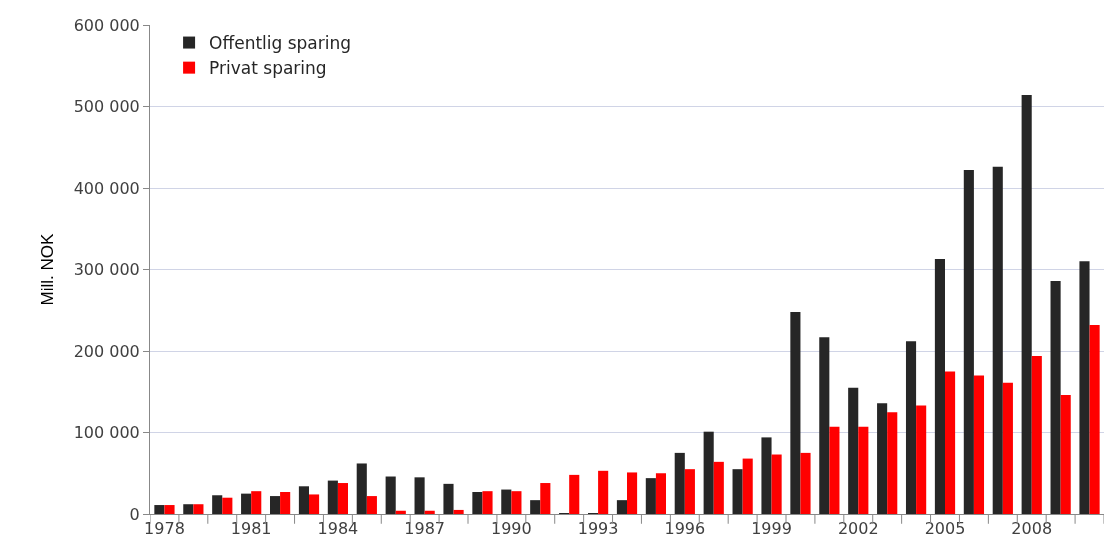 The width and height of the screenshot is (1108, 549). I want to click on x-tick-label: 1996, so click(685, 529).